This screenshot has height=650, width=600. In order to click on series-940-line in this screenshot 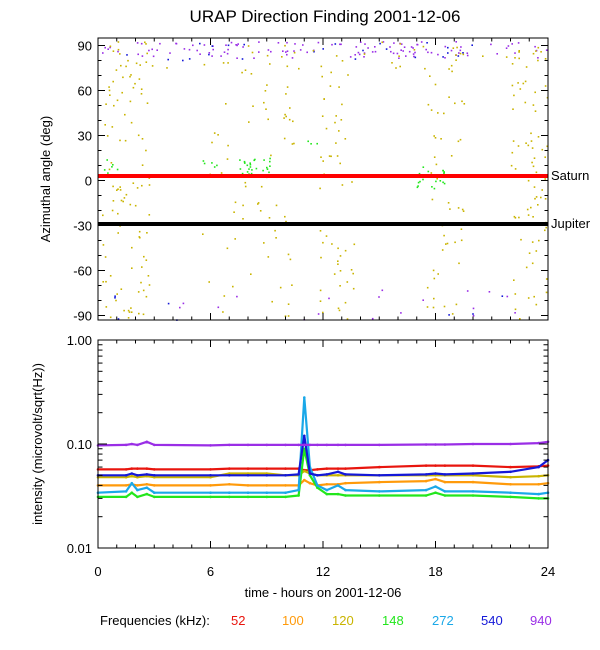, I will do `click(323, 443)`.